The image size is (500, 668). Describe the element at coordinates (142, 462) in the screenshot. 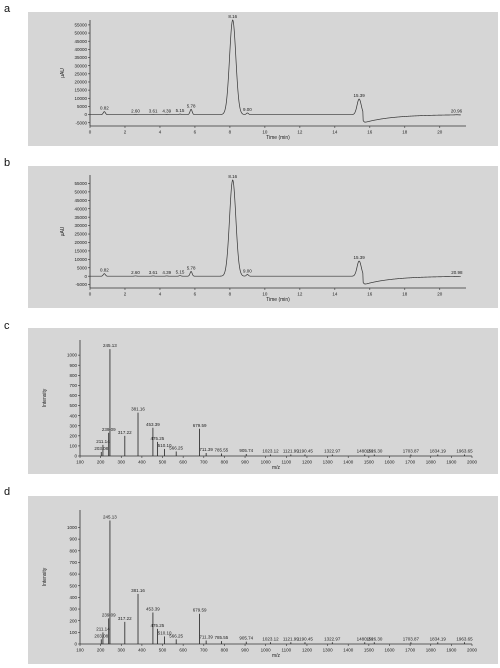

I see `x-tick-label: 400` at that location.